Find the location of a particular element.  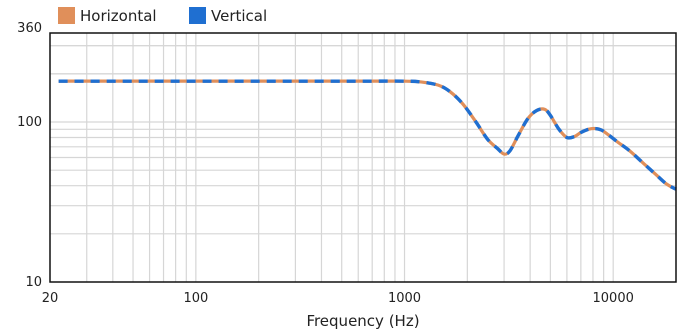

y-tick-labels: 10 100 360 is located at coordinates (29, 155).